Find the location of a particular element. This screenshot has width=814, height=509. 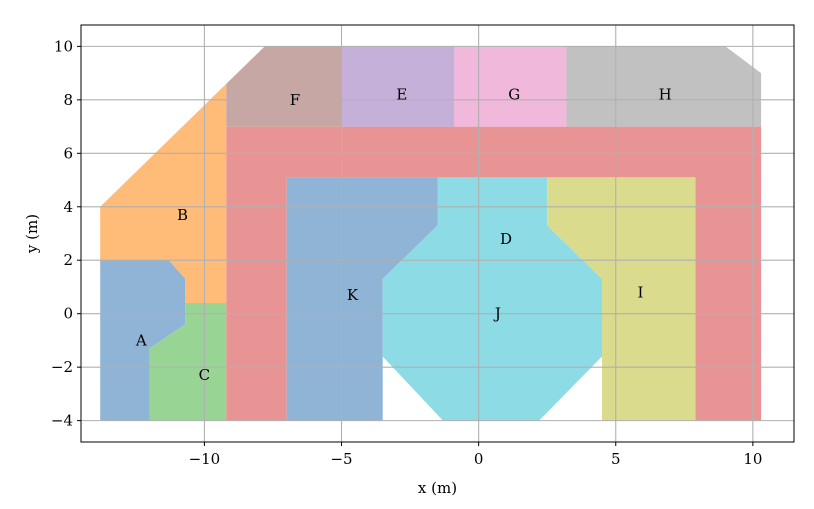

region-label-c: C is located at coordinates (204, 375).